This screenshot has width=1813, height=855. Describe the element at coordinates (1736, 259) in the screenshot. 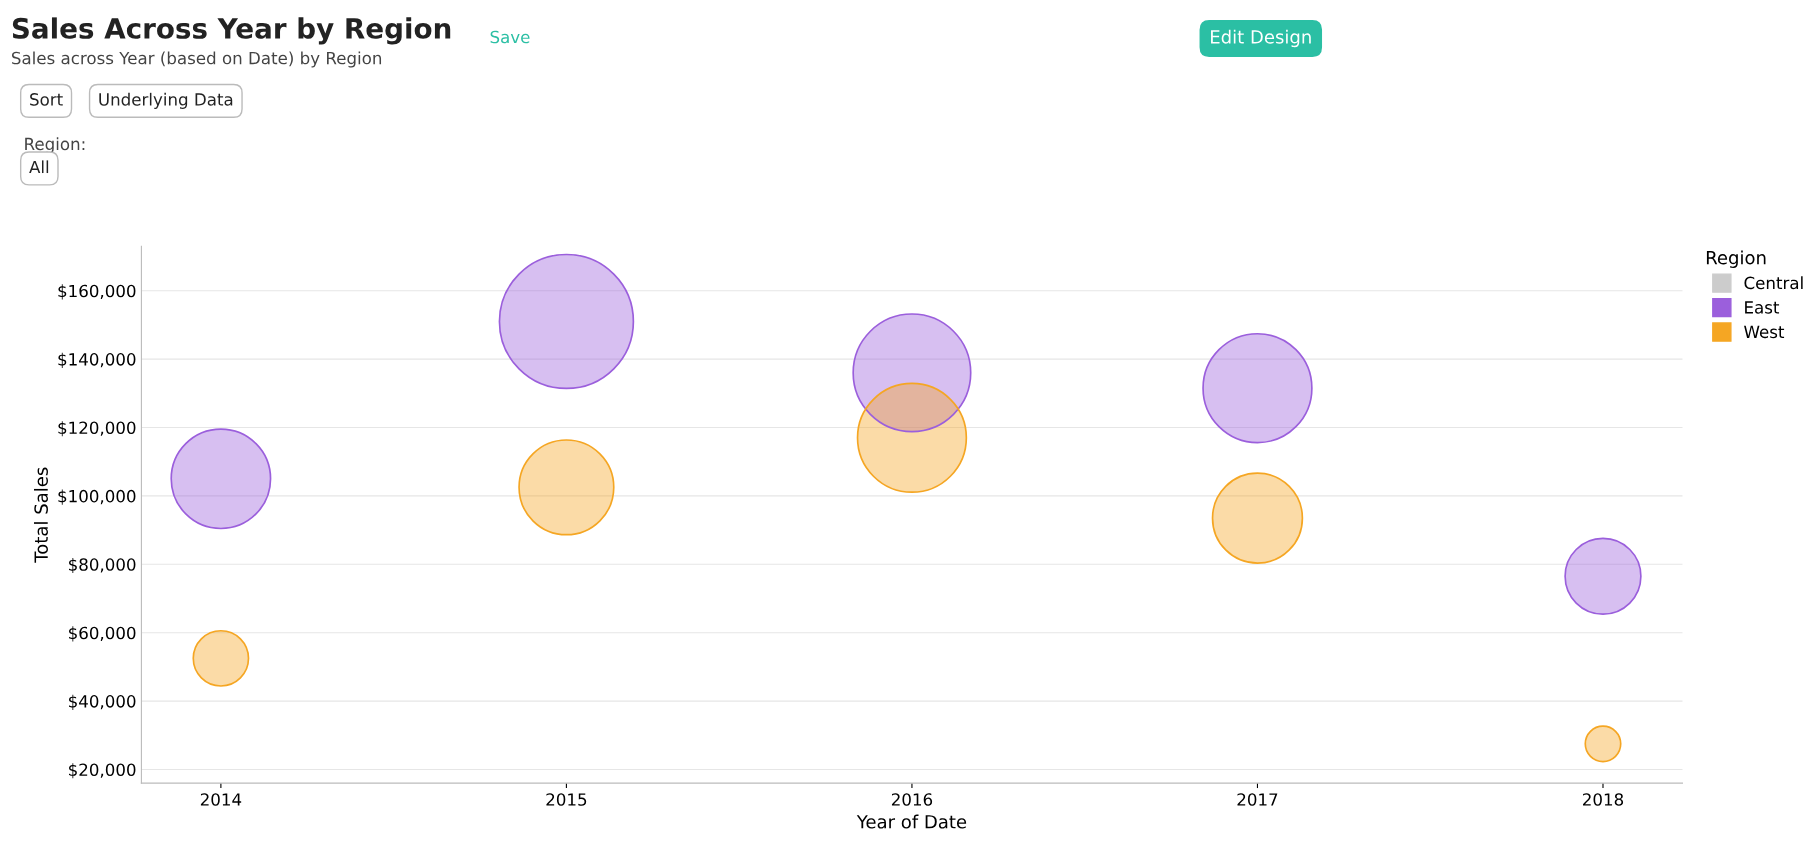

I see `legend-title: Region` at that location.